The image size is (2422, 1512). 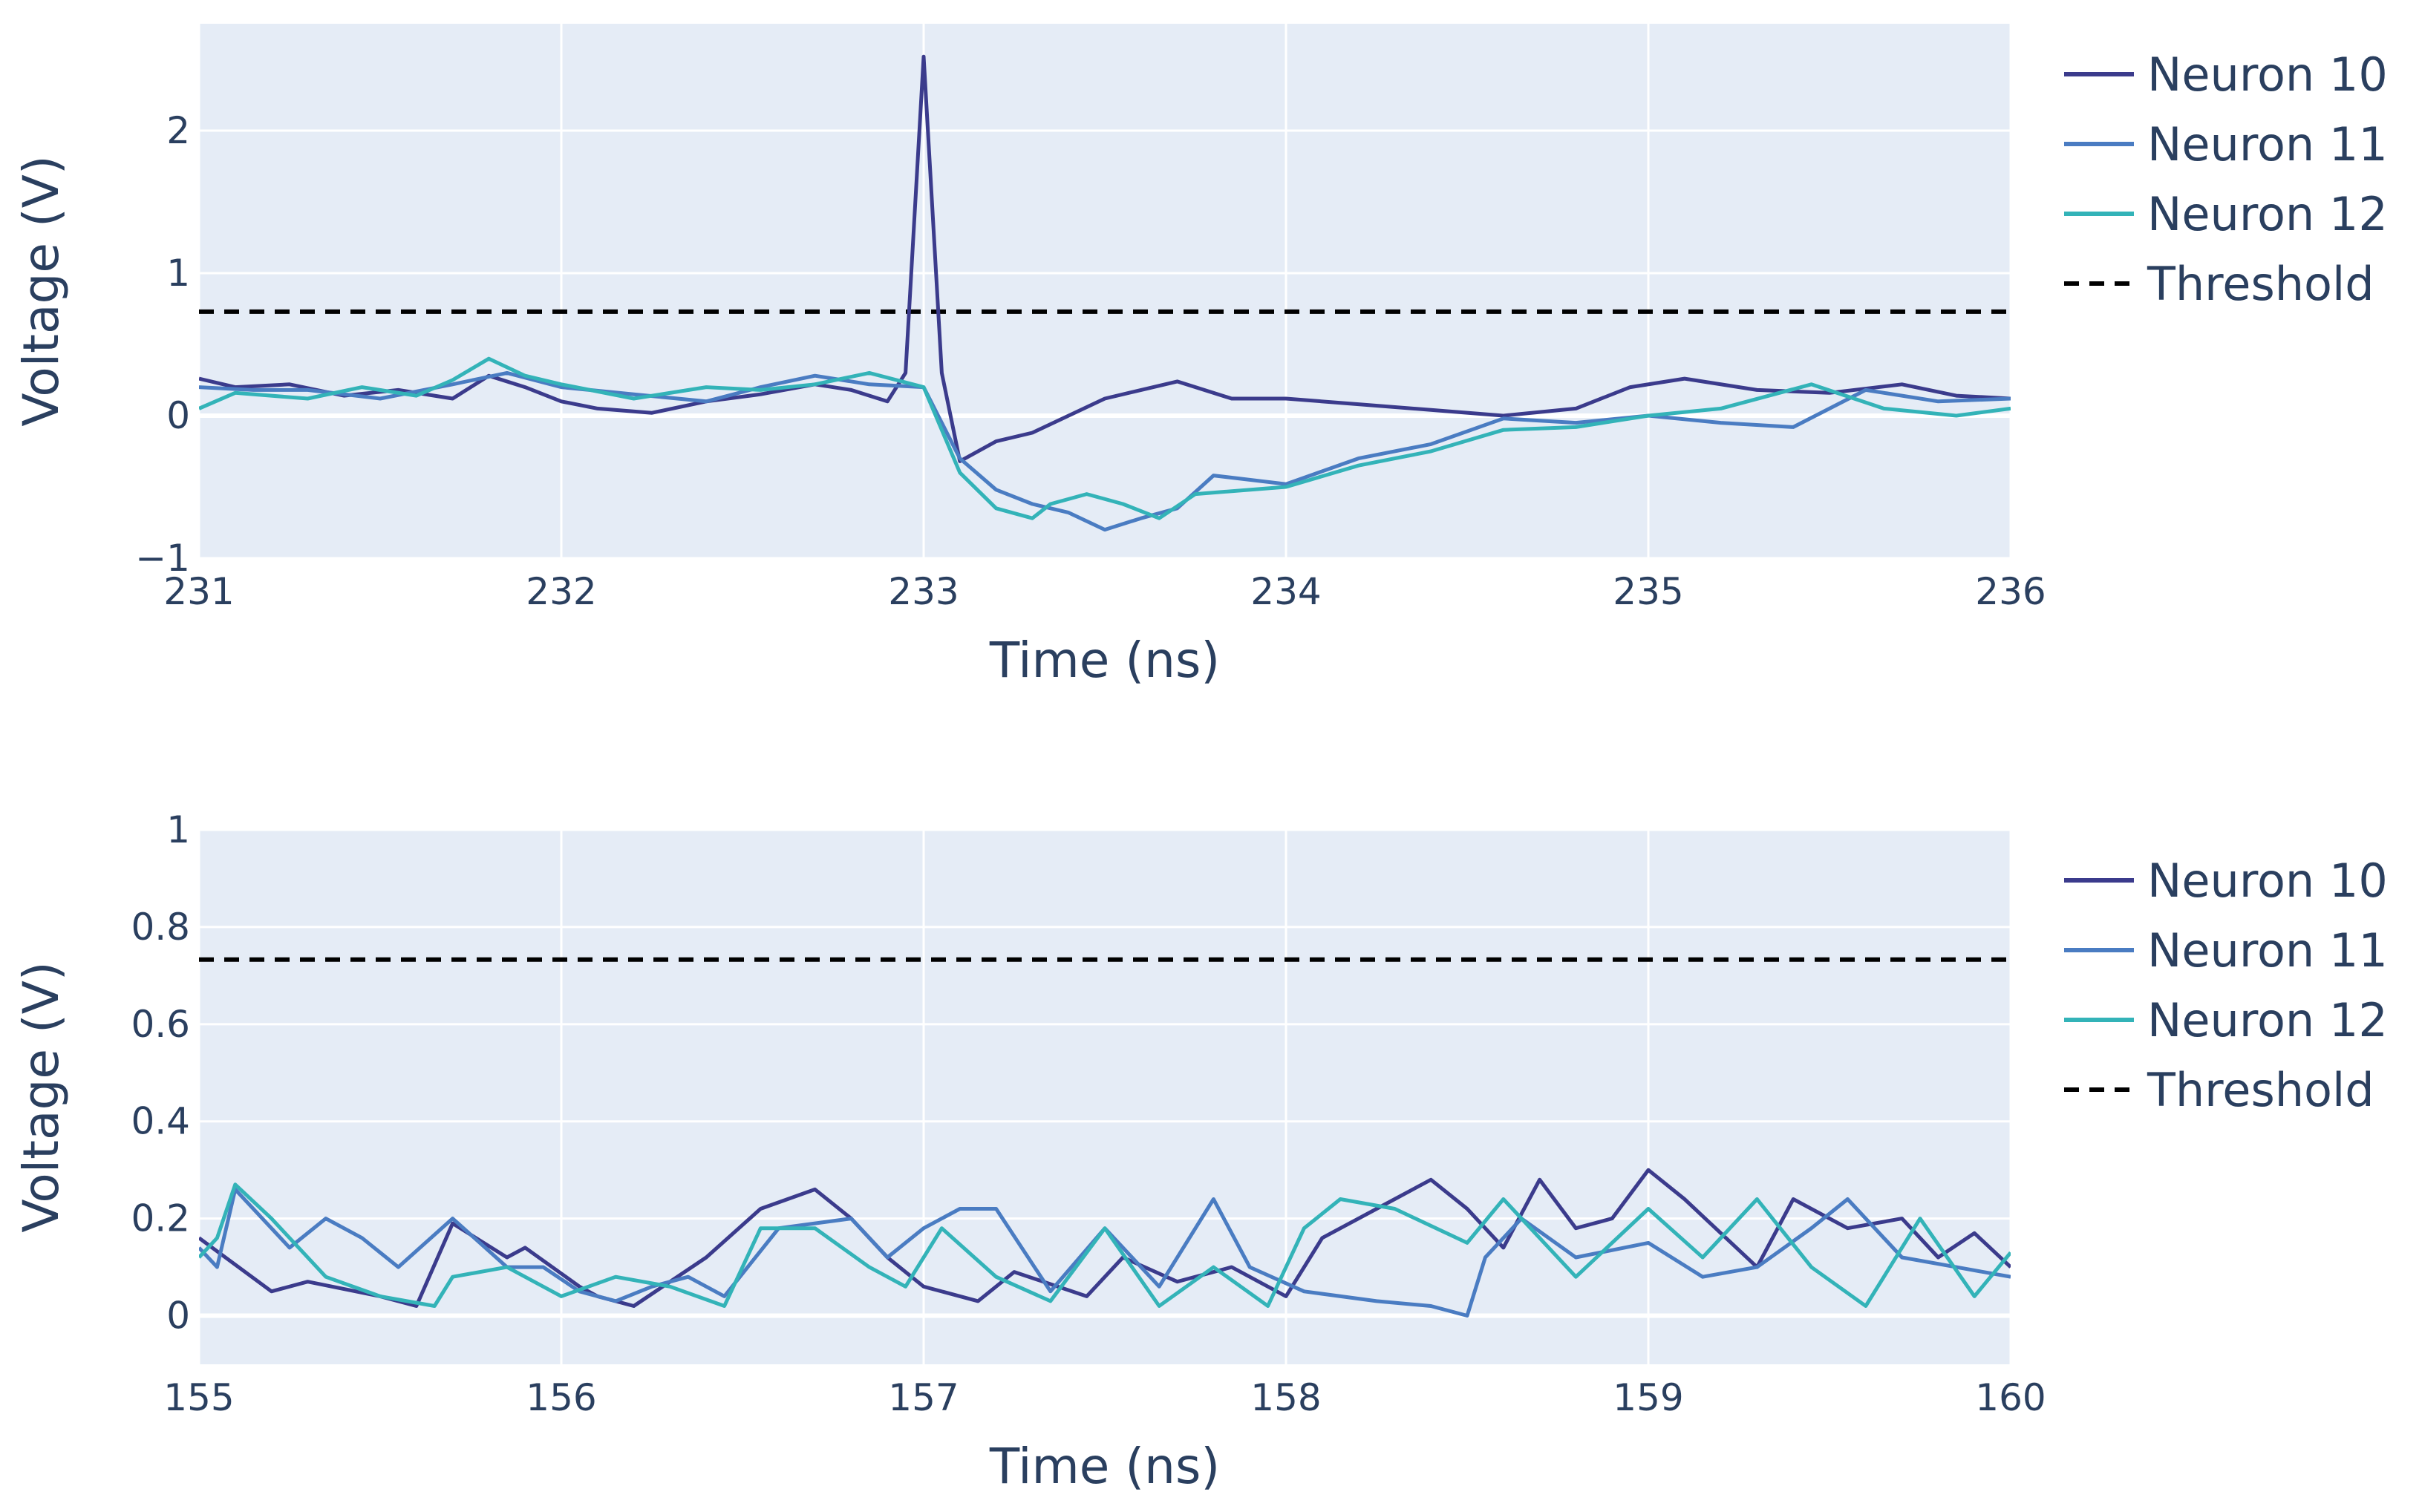 I want to click on x-tick-label: 233, so click(x=924, y=591).